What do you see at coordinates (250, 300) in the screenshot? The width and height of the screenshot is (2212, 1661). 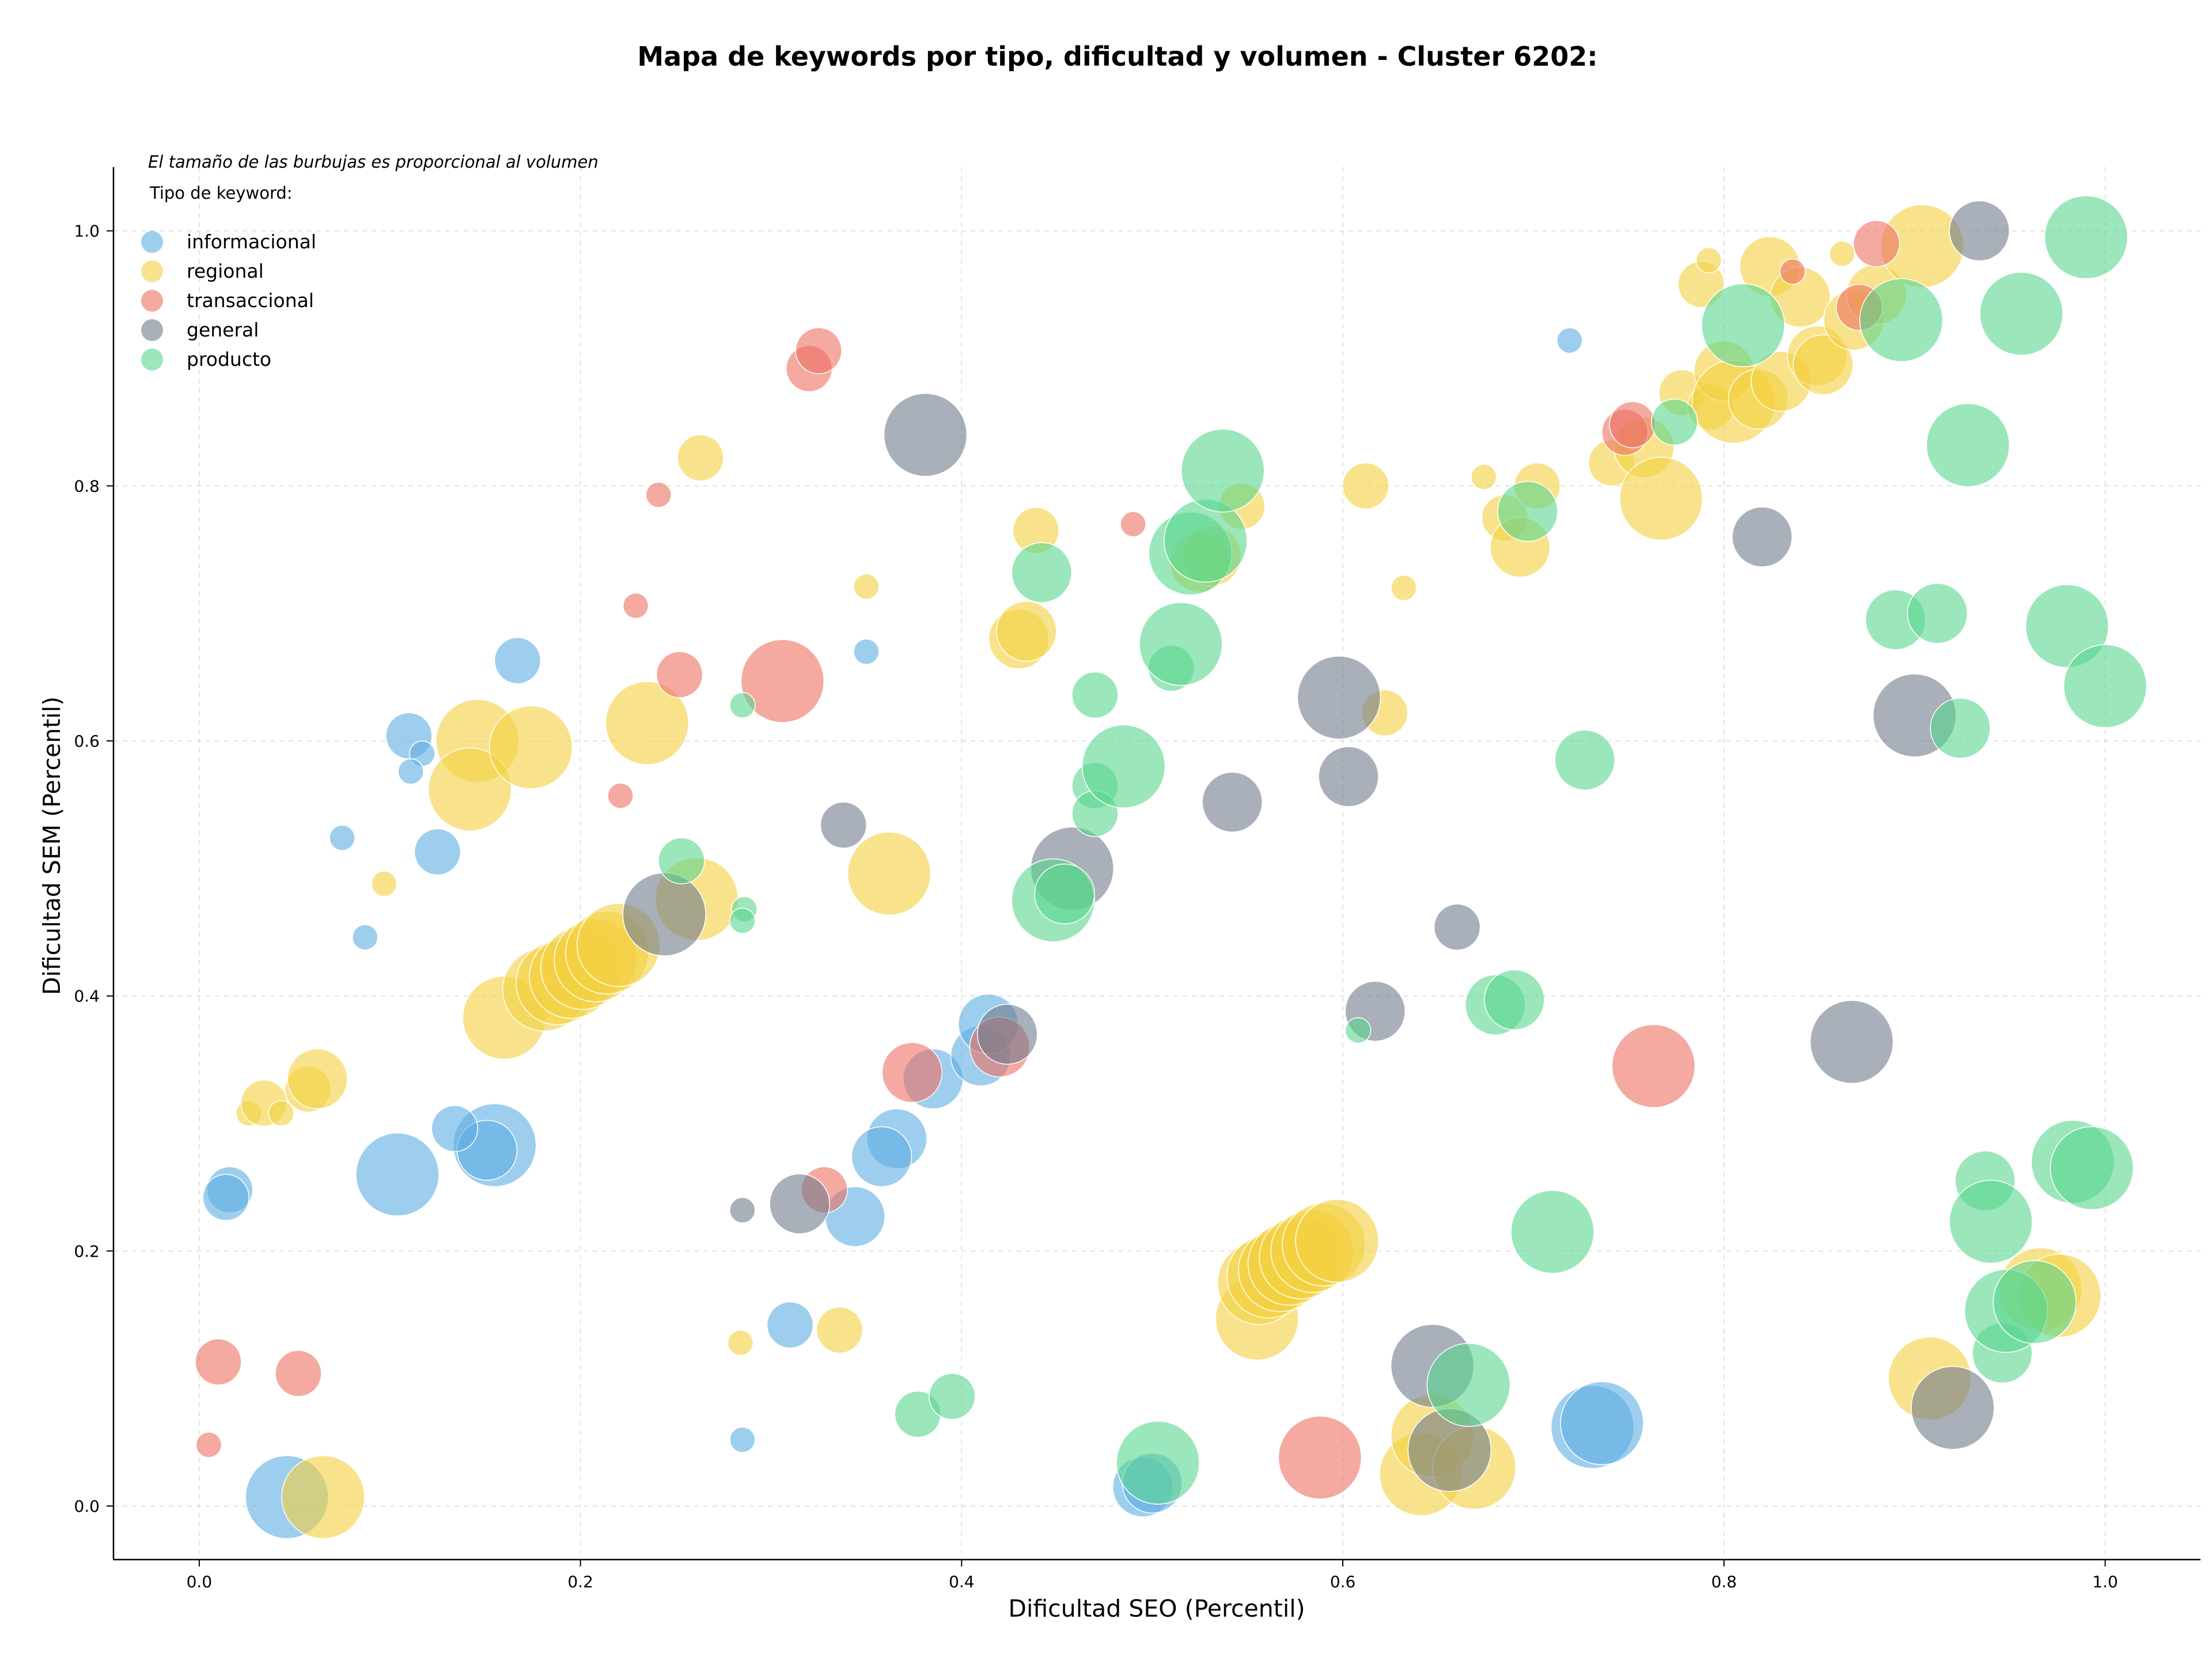 I see `legend-label-transaccional: transaccional` at bounding box center [250, 300].